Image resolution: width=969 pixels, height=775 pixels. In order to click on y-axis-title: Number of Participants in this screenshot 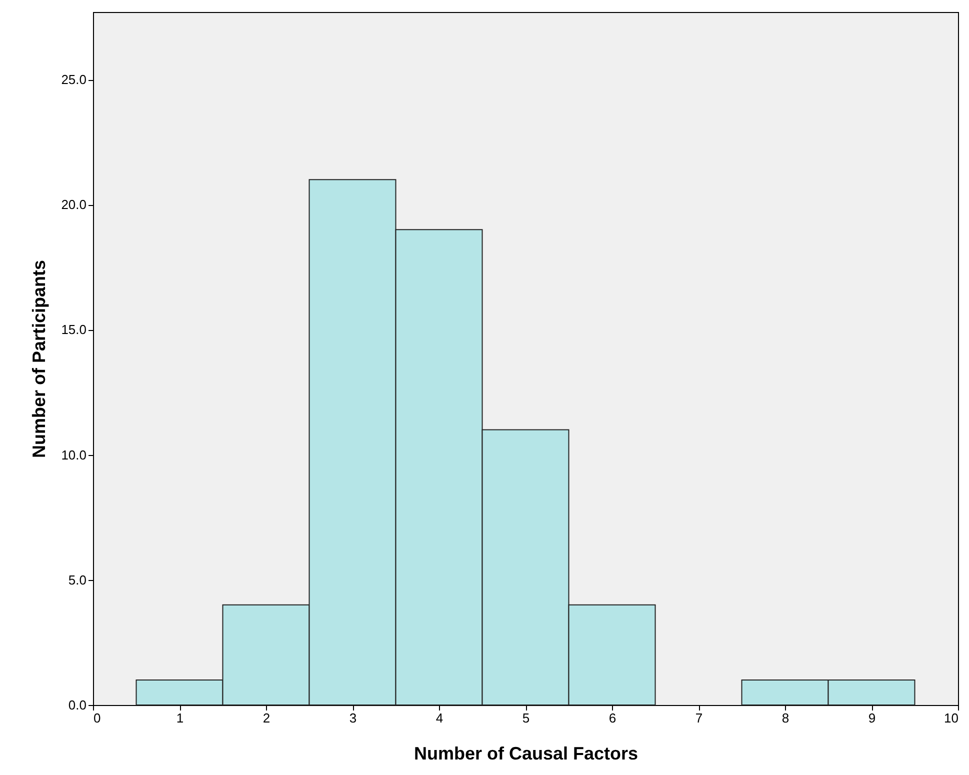, I will do `click(39, 359)`.